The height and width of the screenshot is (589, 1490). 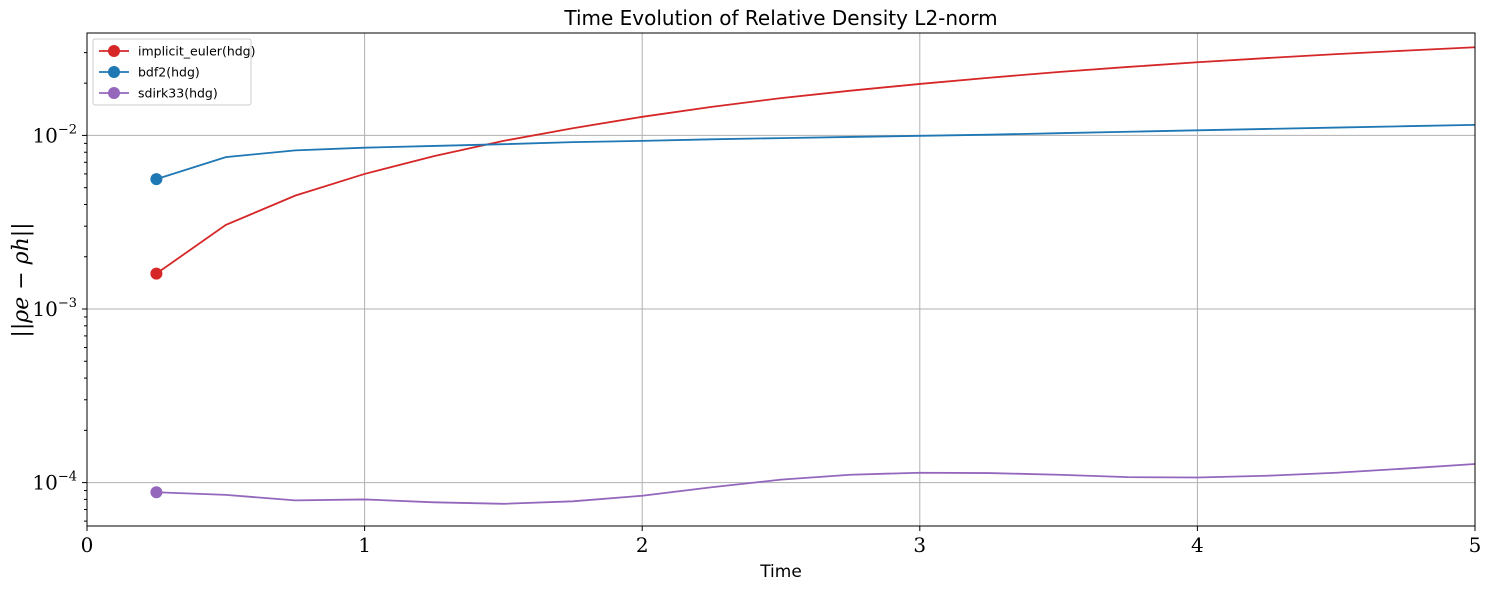 What do you see at coordinates (169, 72) in the screenshot?
I see `legend-label: bdf2(hdg)` at bounding box center [169, 72].